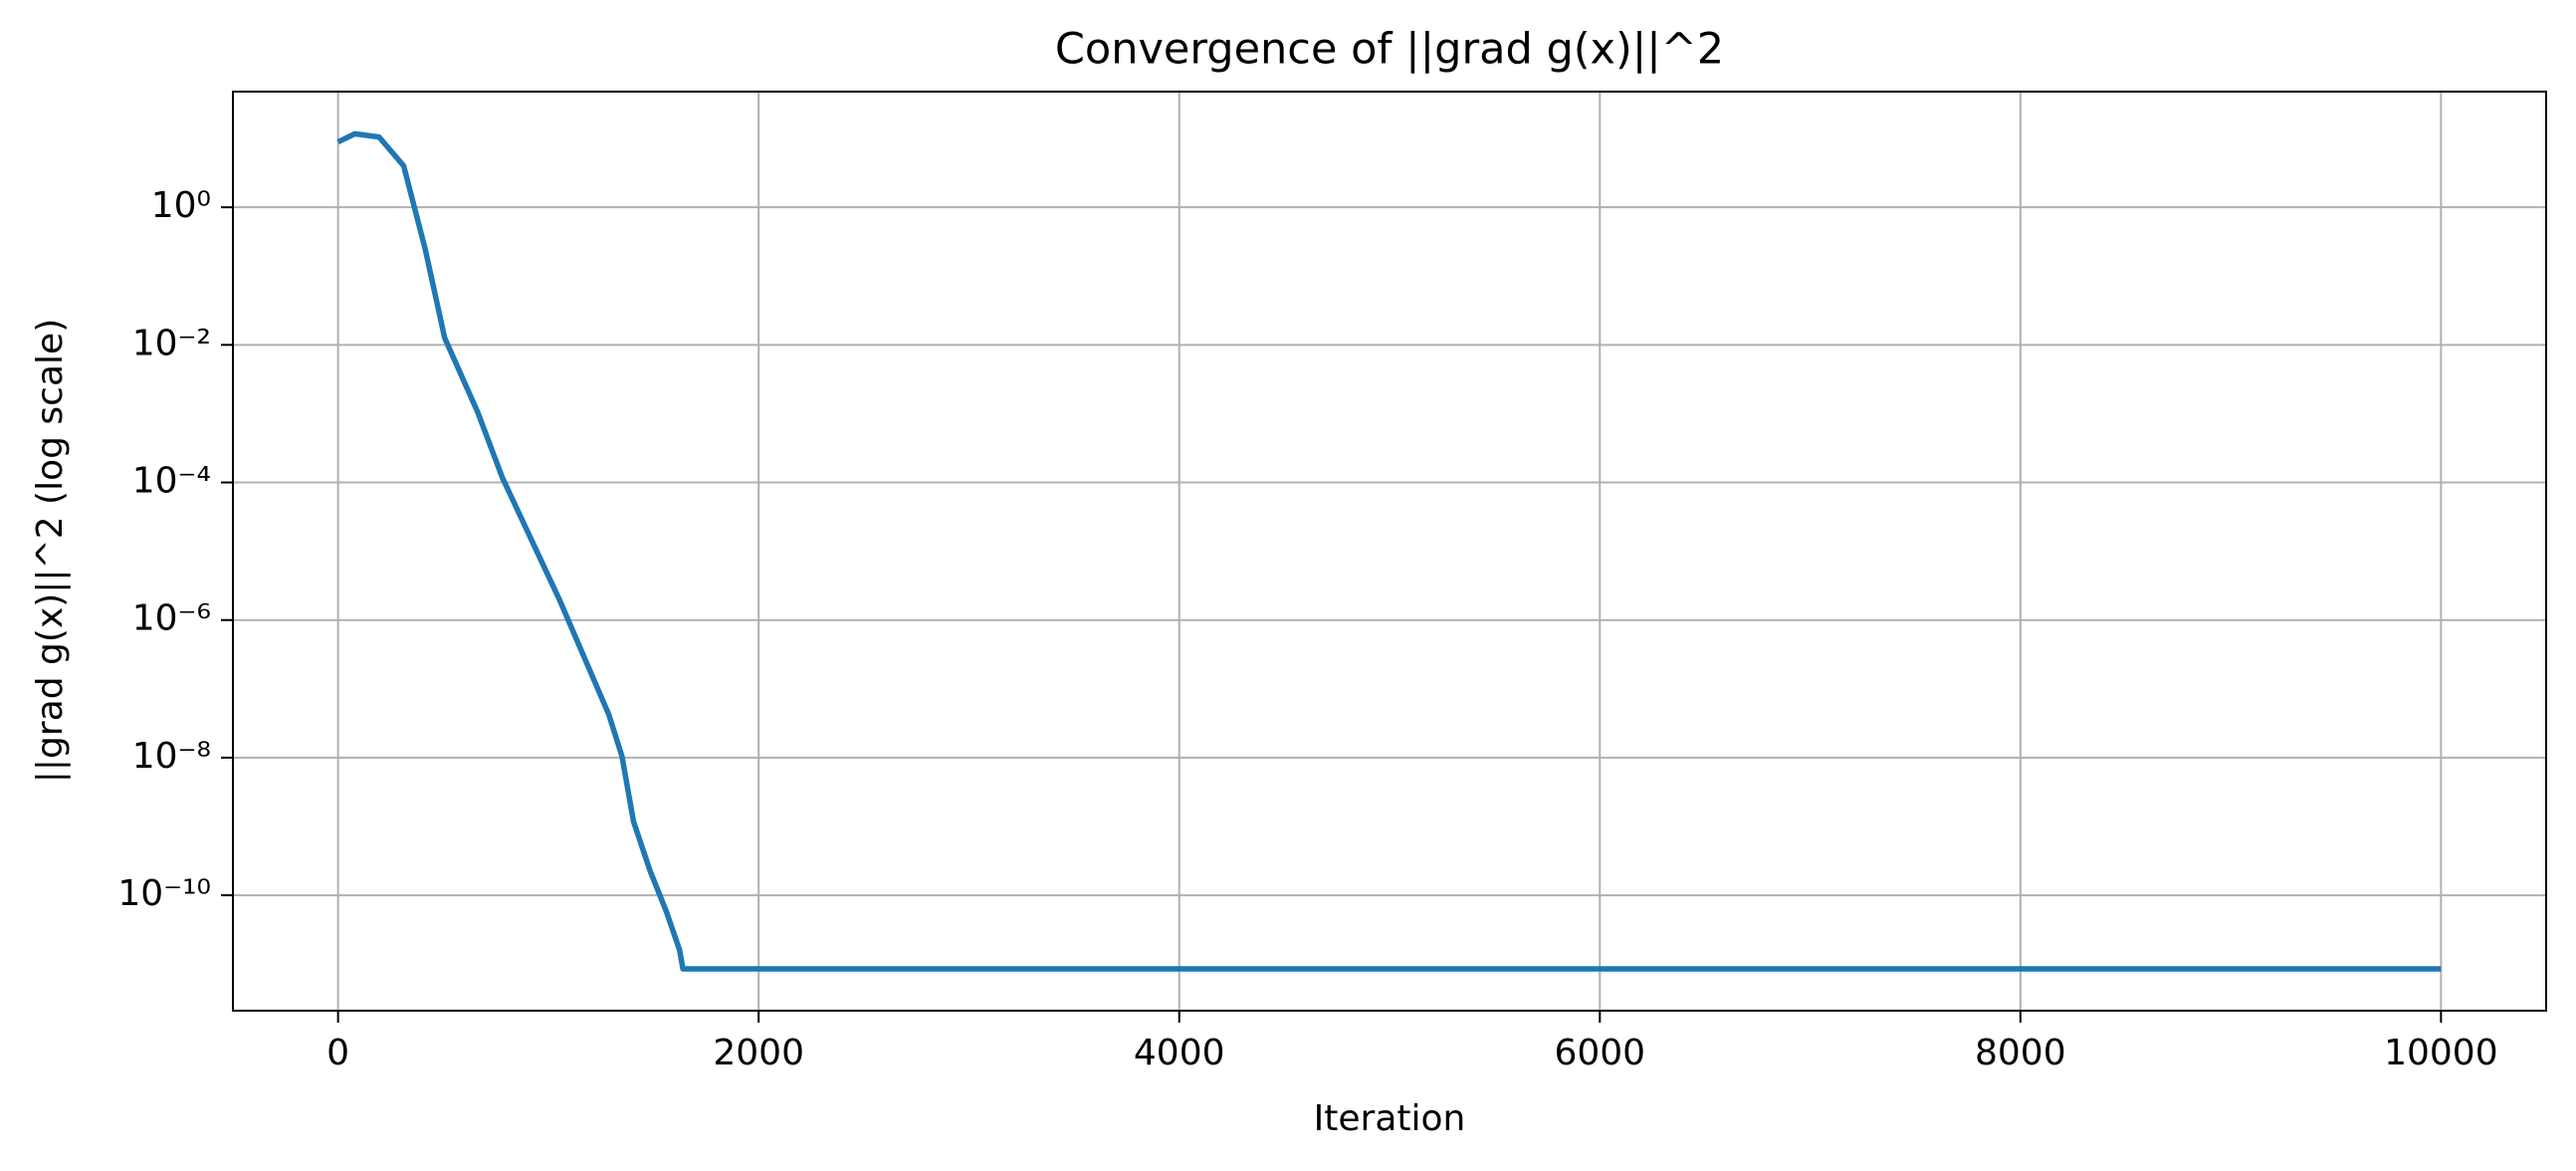  What do you see at coordinates (1390, 1119) in the screenshot?
I see `x-axis-label: Iteration` at bounding box center [1390, 1119].